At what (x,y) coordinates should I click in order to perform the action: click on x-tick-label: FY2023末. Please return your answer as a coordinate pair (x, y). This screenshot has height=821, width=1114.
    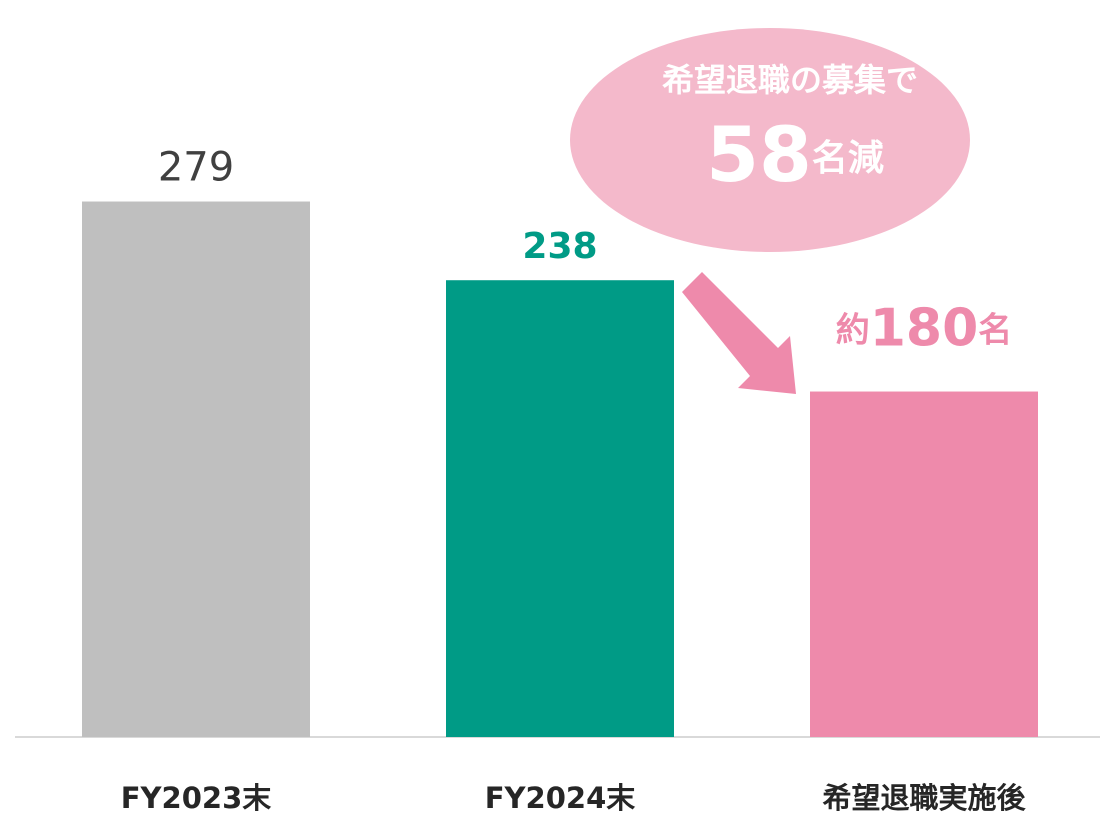
    Looking at the image, I should click on (196, 798).